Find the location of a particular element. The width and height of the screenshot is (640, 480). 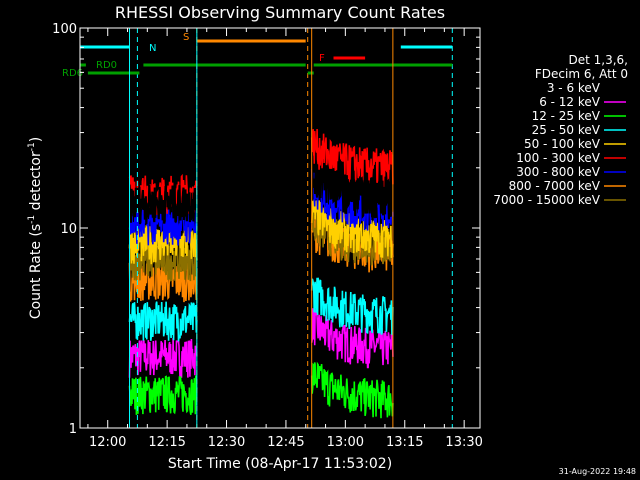

legend-header-line2: FDecim 6, Att 0 is located at coordinates (581, 74).